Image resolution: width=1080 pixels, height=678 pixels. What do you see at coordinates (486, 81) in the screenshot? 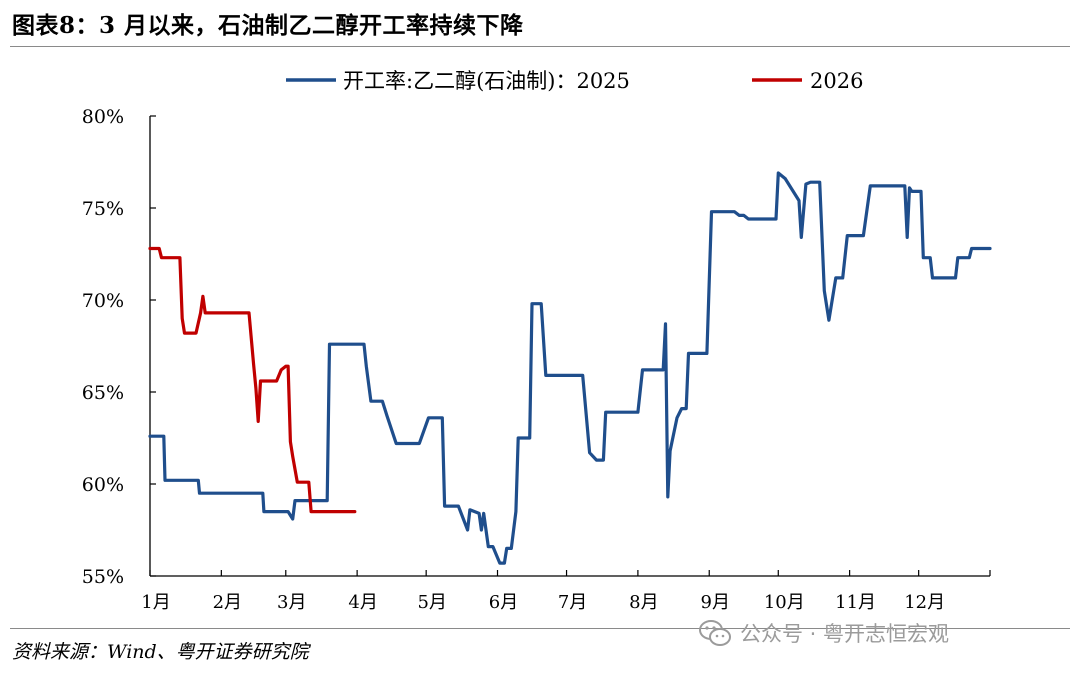
I see `legend-label: 开工率:乙二醇(石油制)：2025` at bounding box center [486, 81].